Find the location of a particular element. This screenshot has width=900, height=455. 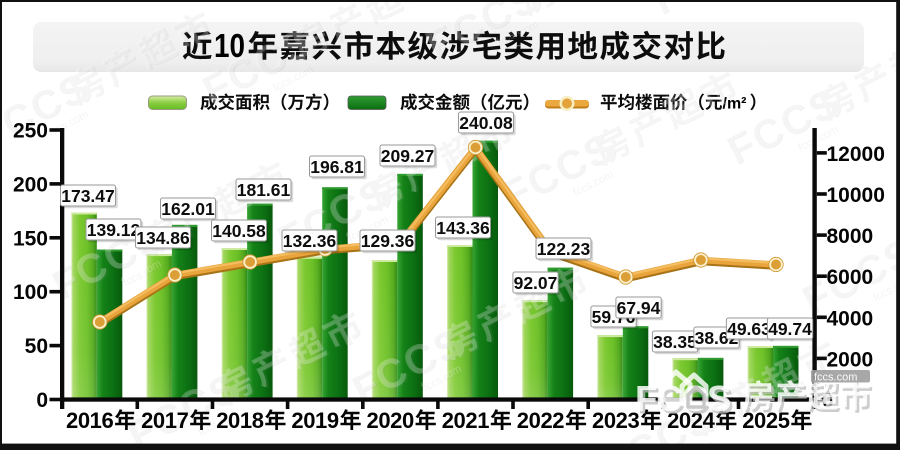

svg-text: 6000 is located at coordinates (850, 277).